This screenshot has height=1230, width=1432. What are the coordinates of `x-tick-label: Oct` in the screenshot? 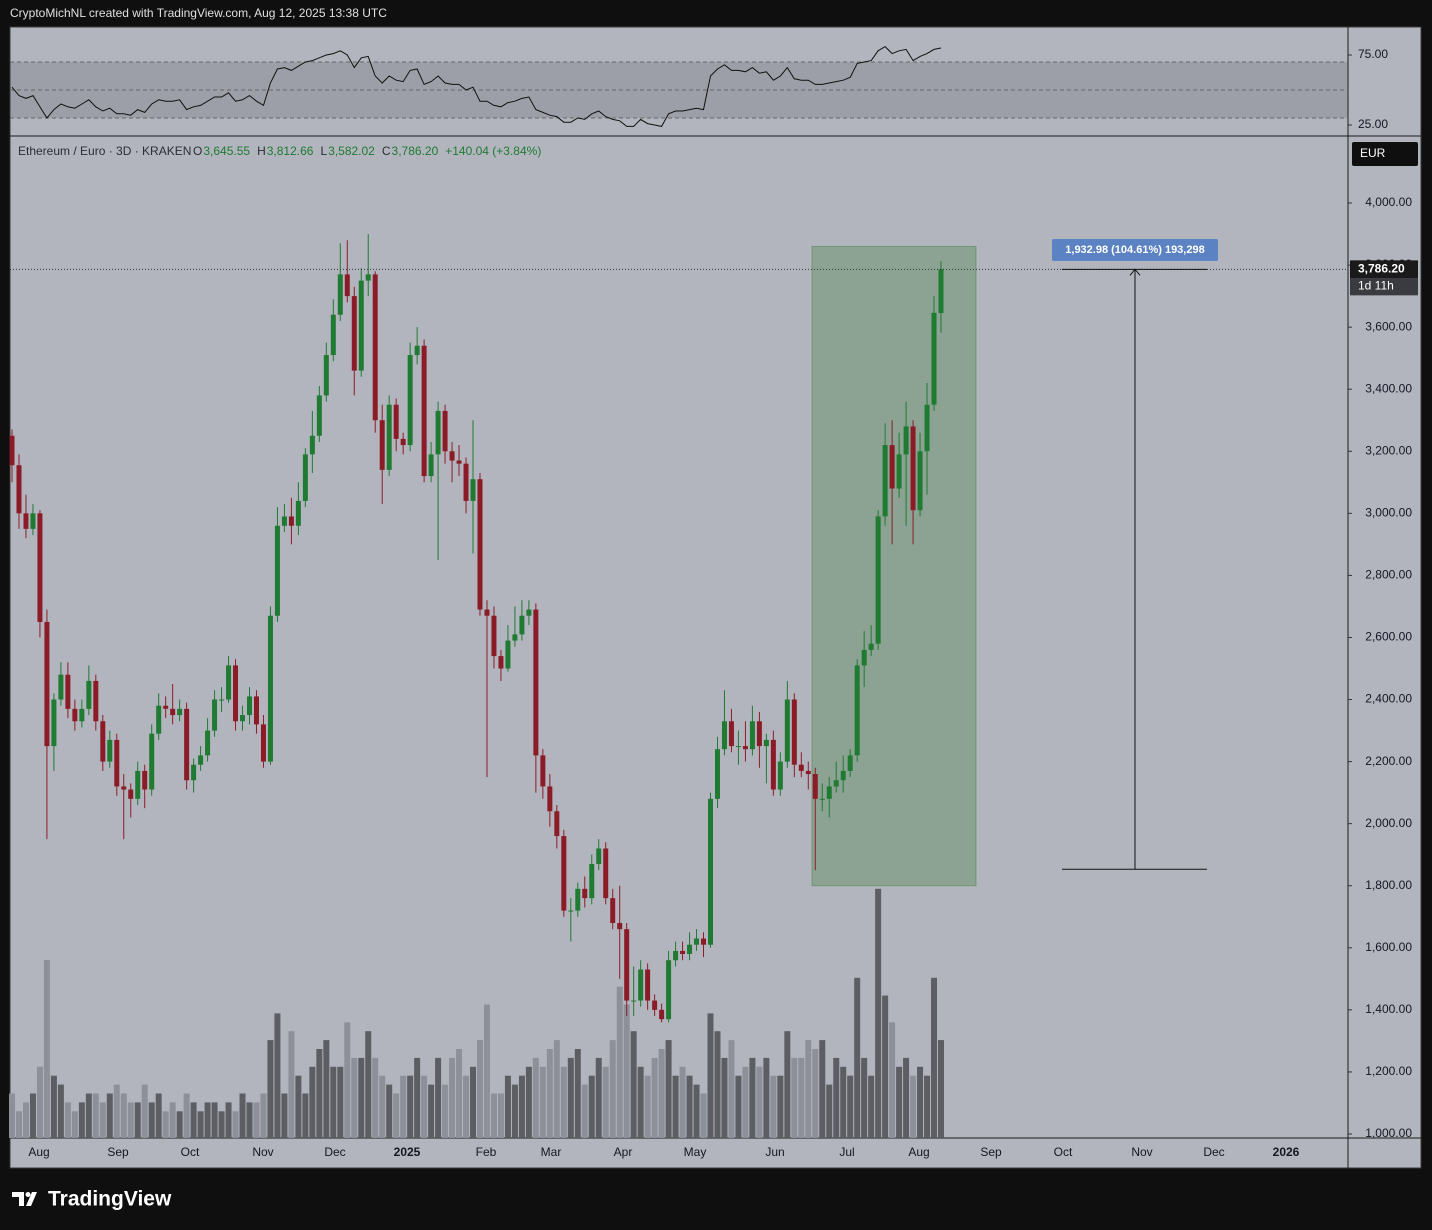 It's located at (1063, 1152).